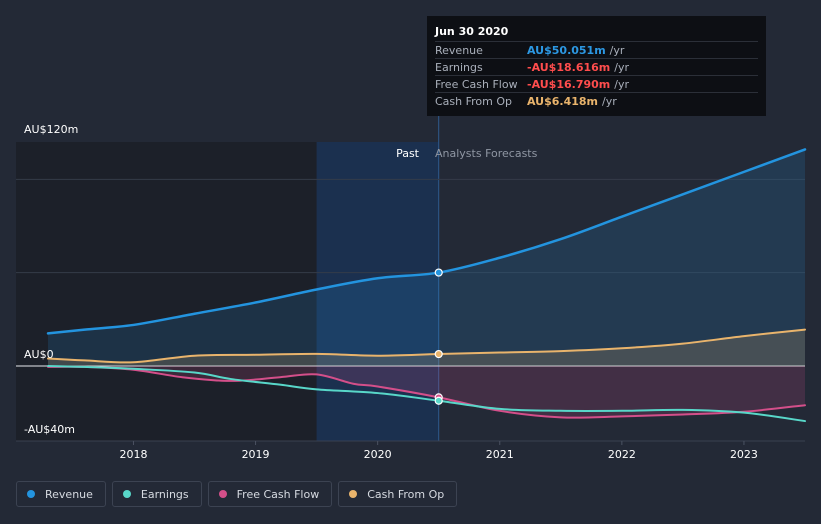  I want to click on area-cash-from-op, so click(426, 347).